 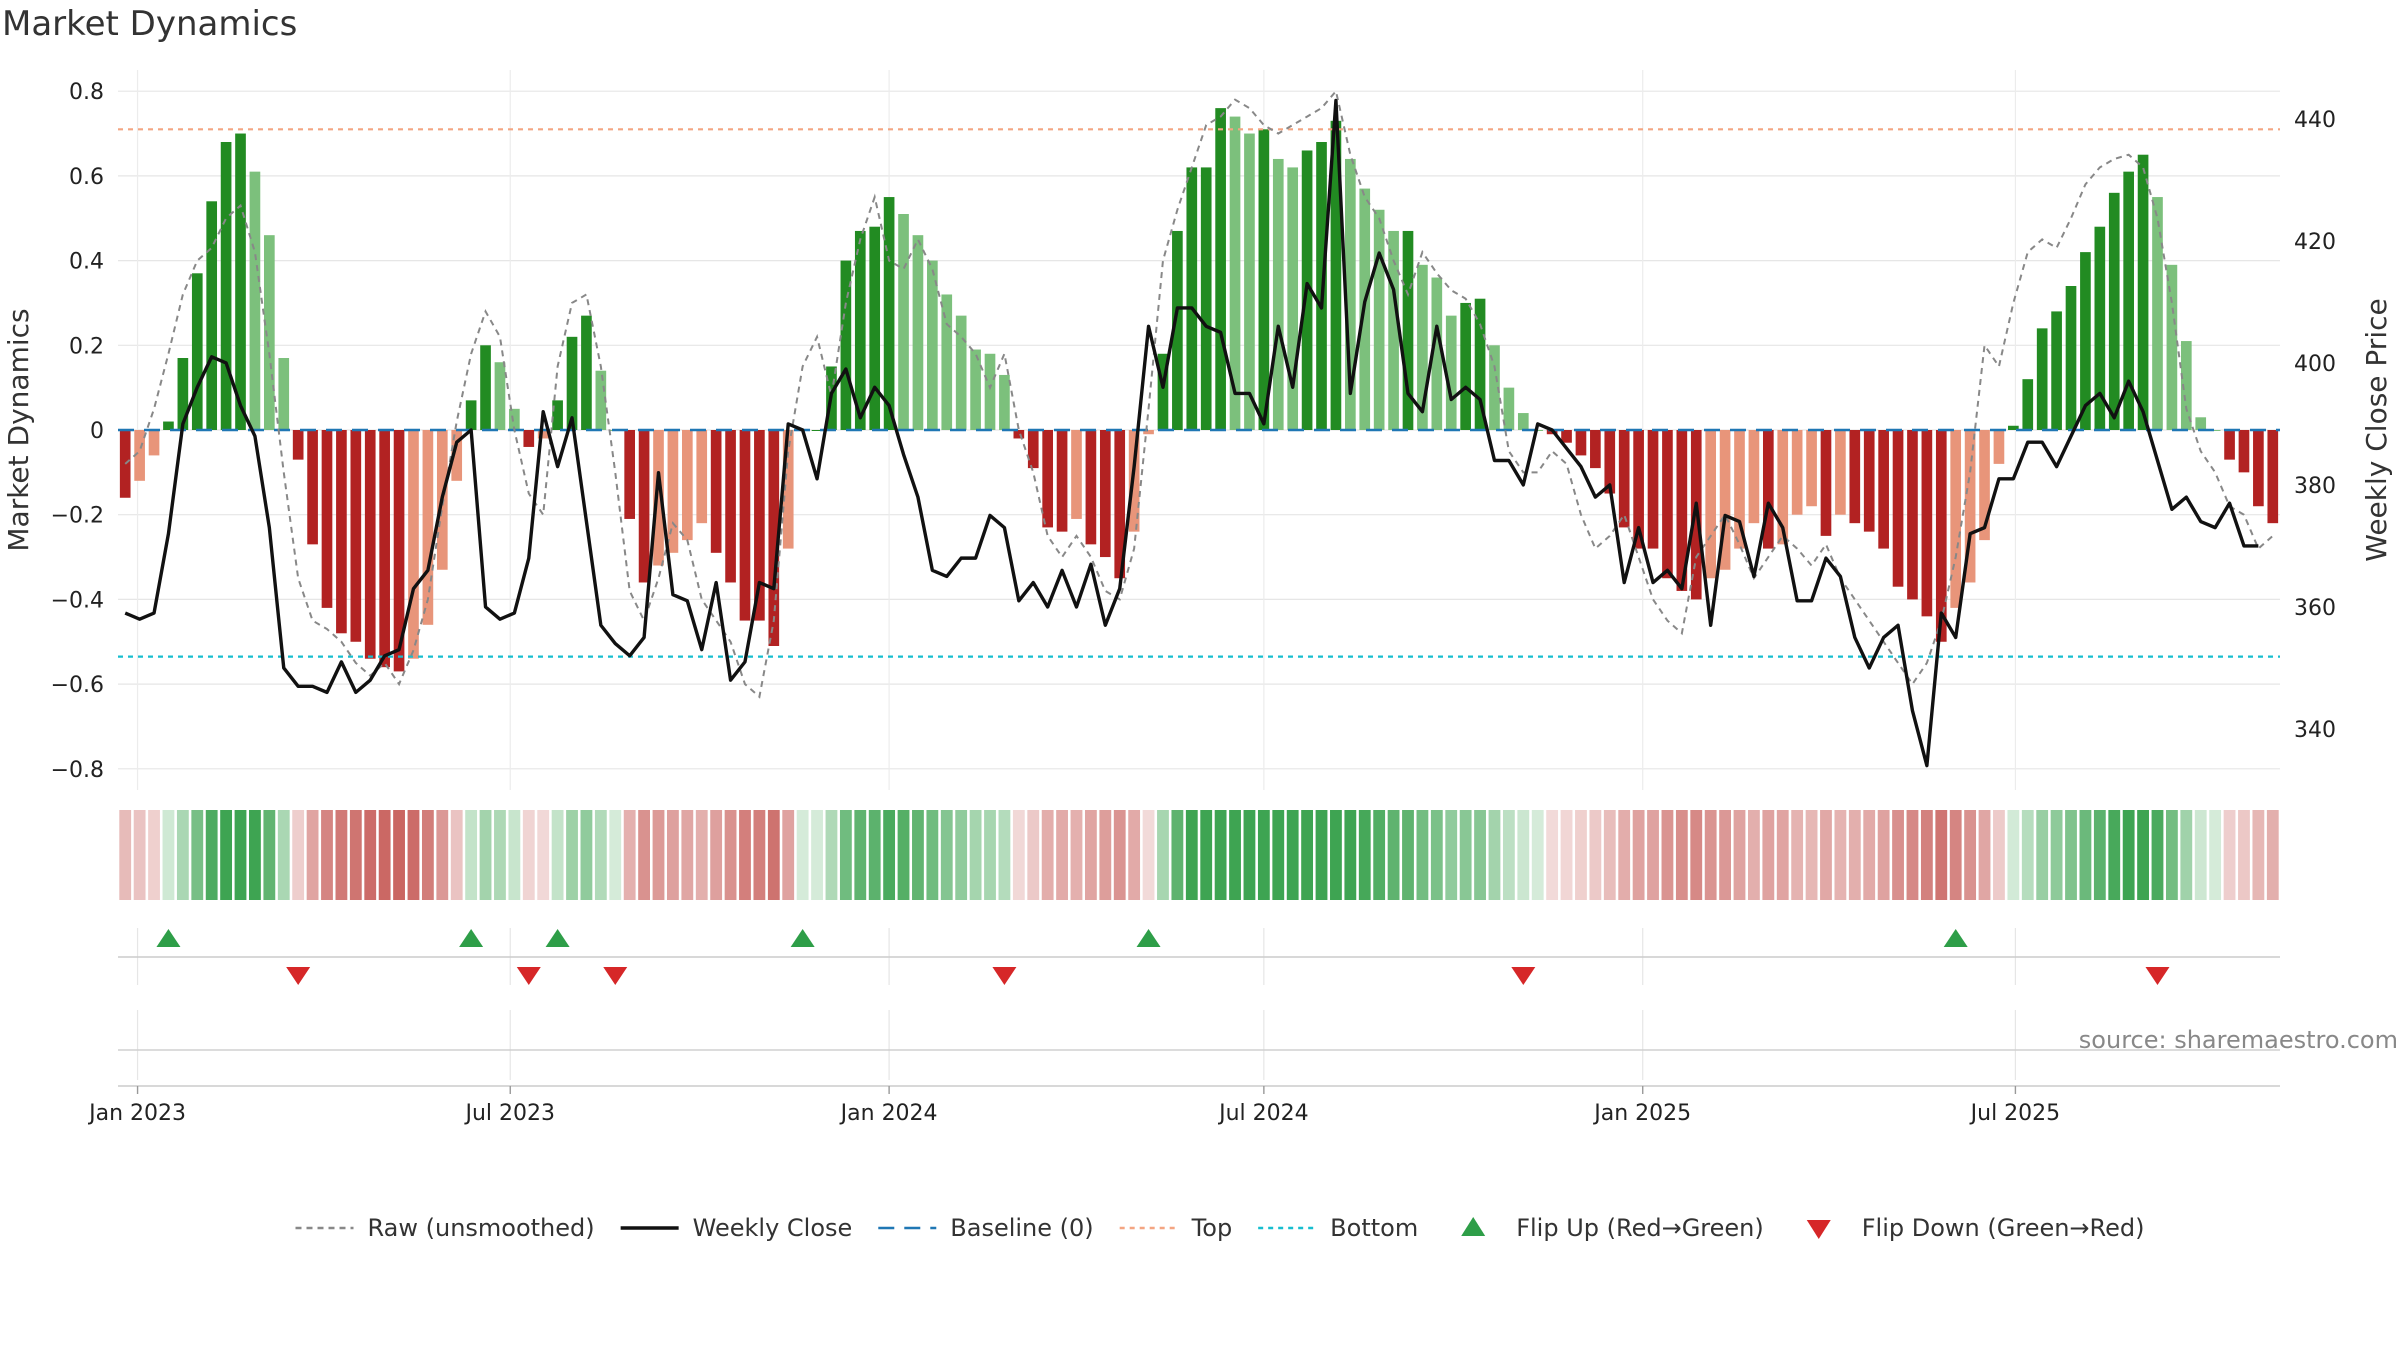 What do you see at coordinates (97, 431) in the screenshot?
I see `y-tick-label: 0` at bounding box center [97, 431].